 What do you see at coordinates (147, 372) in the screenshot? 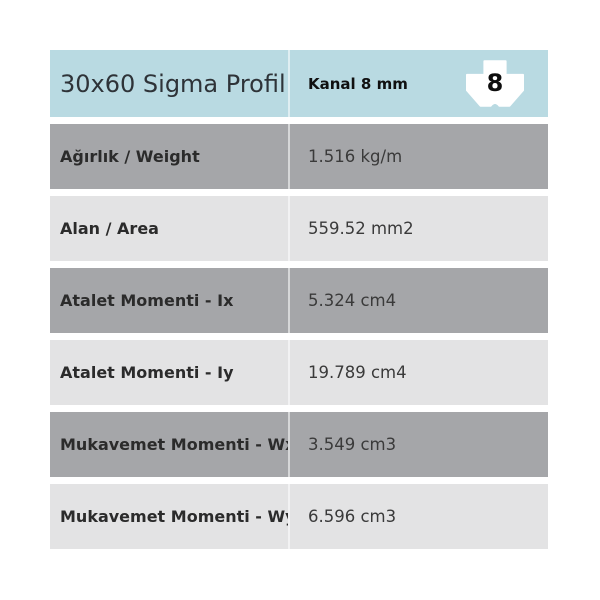
I see `row-label: Atalet Momenti - Iy` at bounding box center [147, 372].